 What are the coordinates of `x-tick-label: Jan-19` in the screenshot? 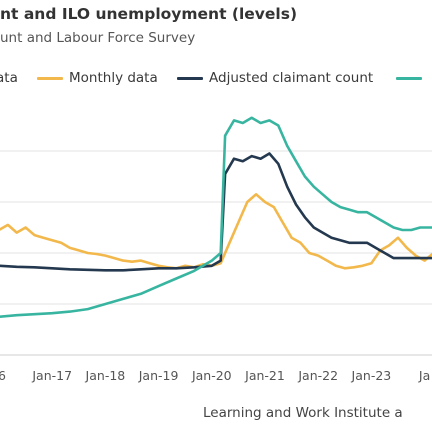 It's located at (158, 375).